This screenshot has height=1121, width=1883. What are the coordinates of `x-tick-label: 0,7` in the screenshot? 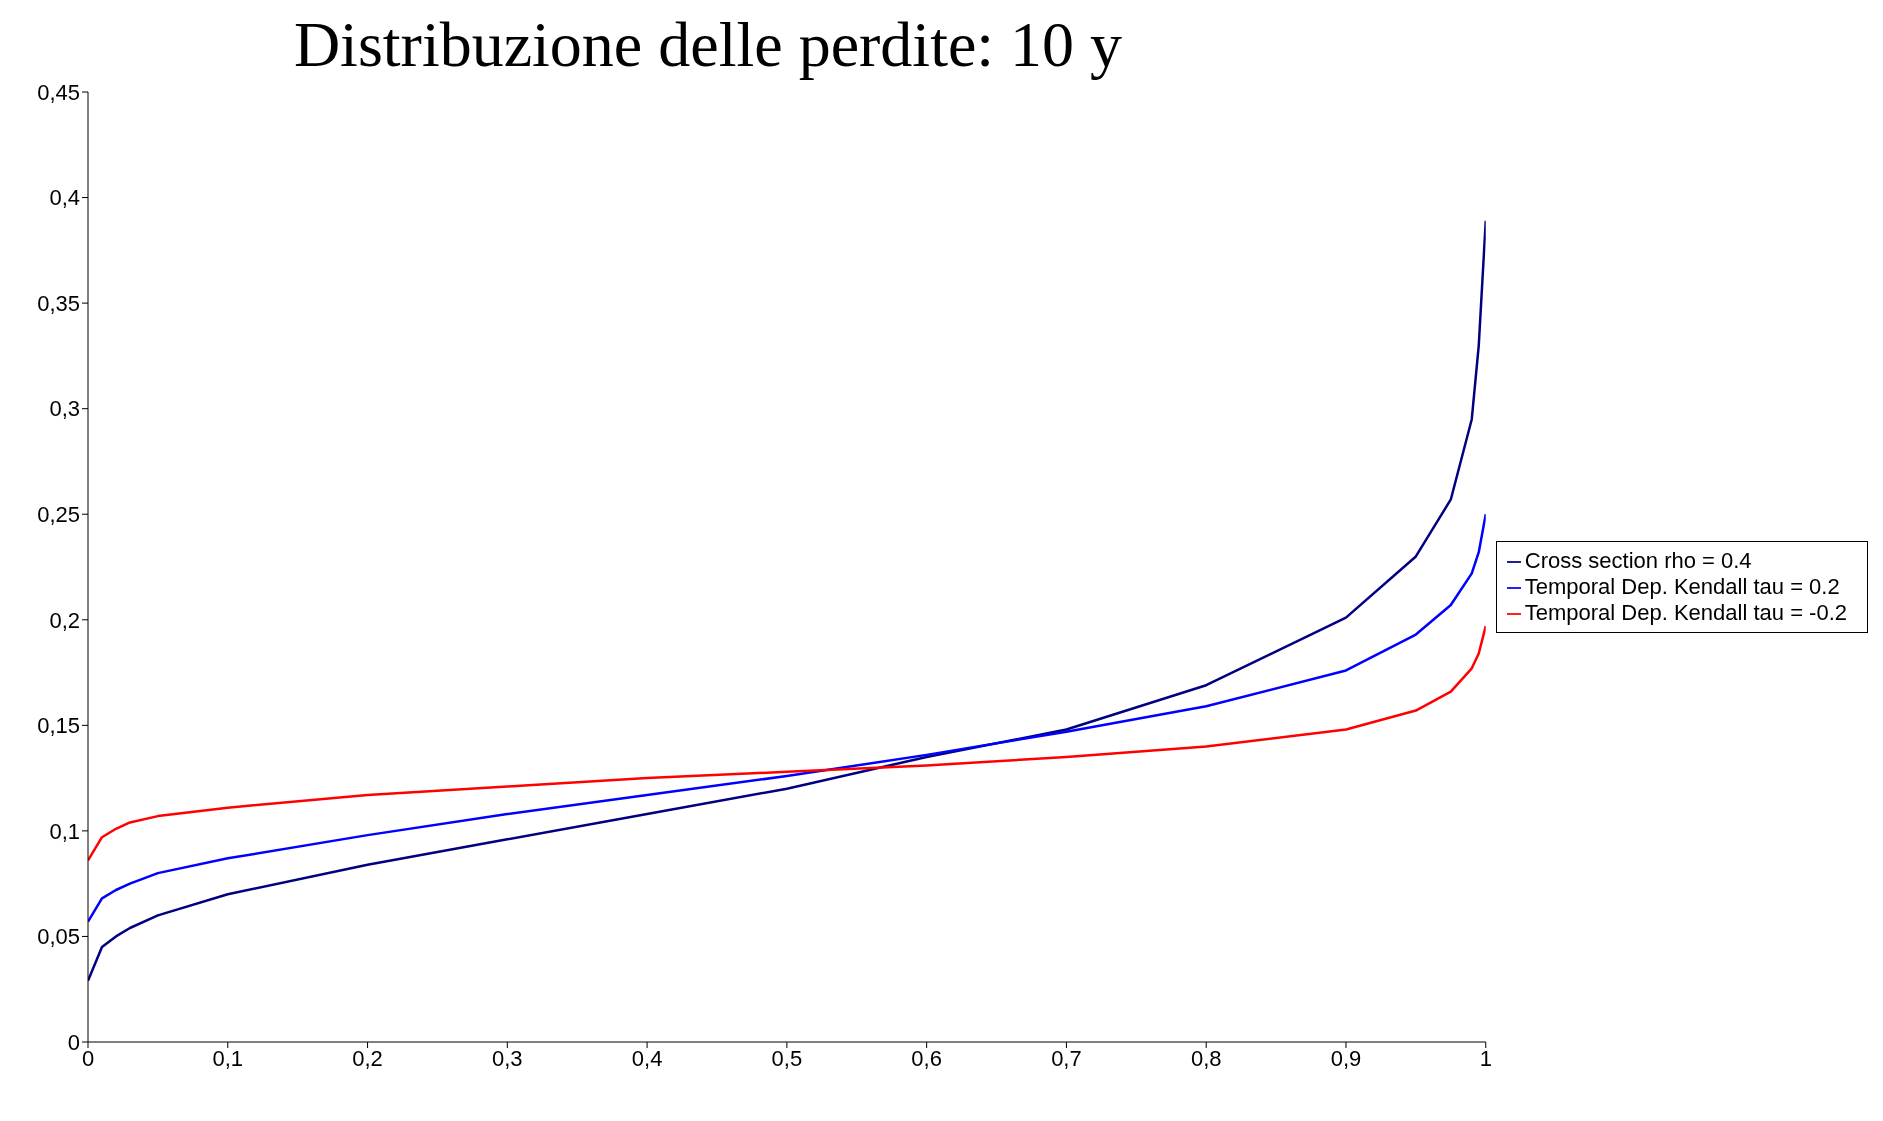 It's located at (1066, 1058).